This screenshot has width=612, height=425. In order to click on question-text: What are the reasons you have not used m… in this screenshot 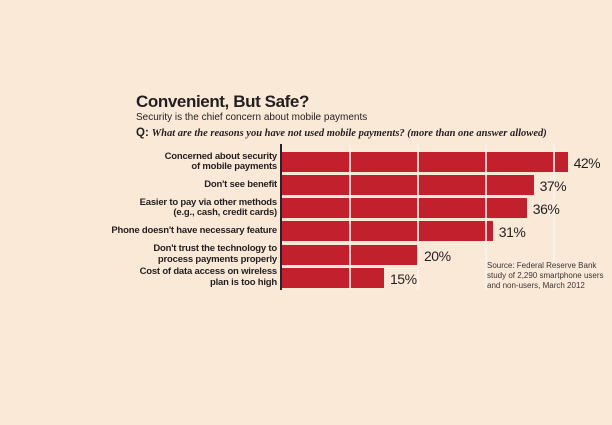, I will do `click(349, 133)`.